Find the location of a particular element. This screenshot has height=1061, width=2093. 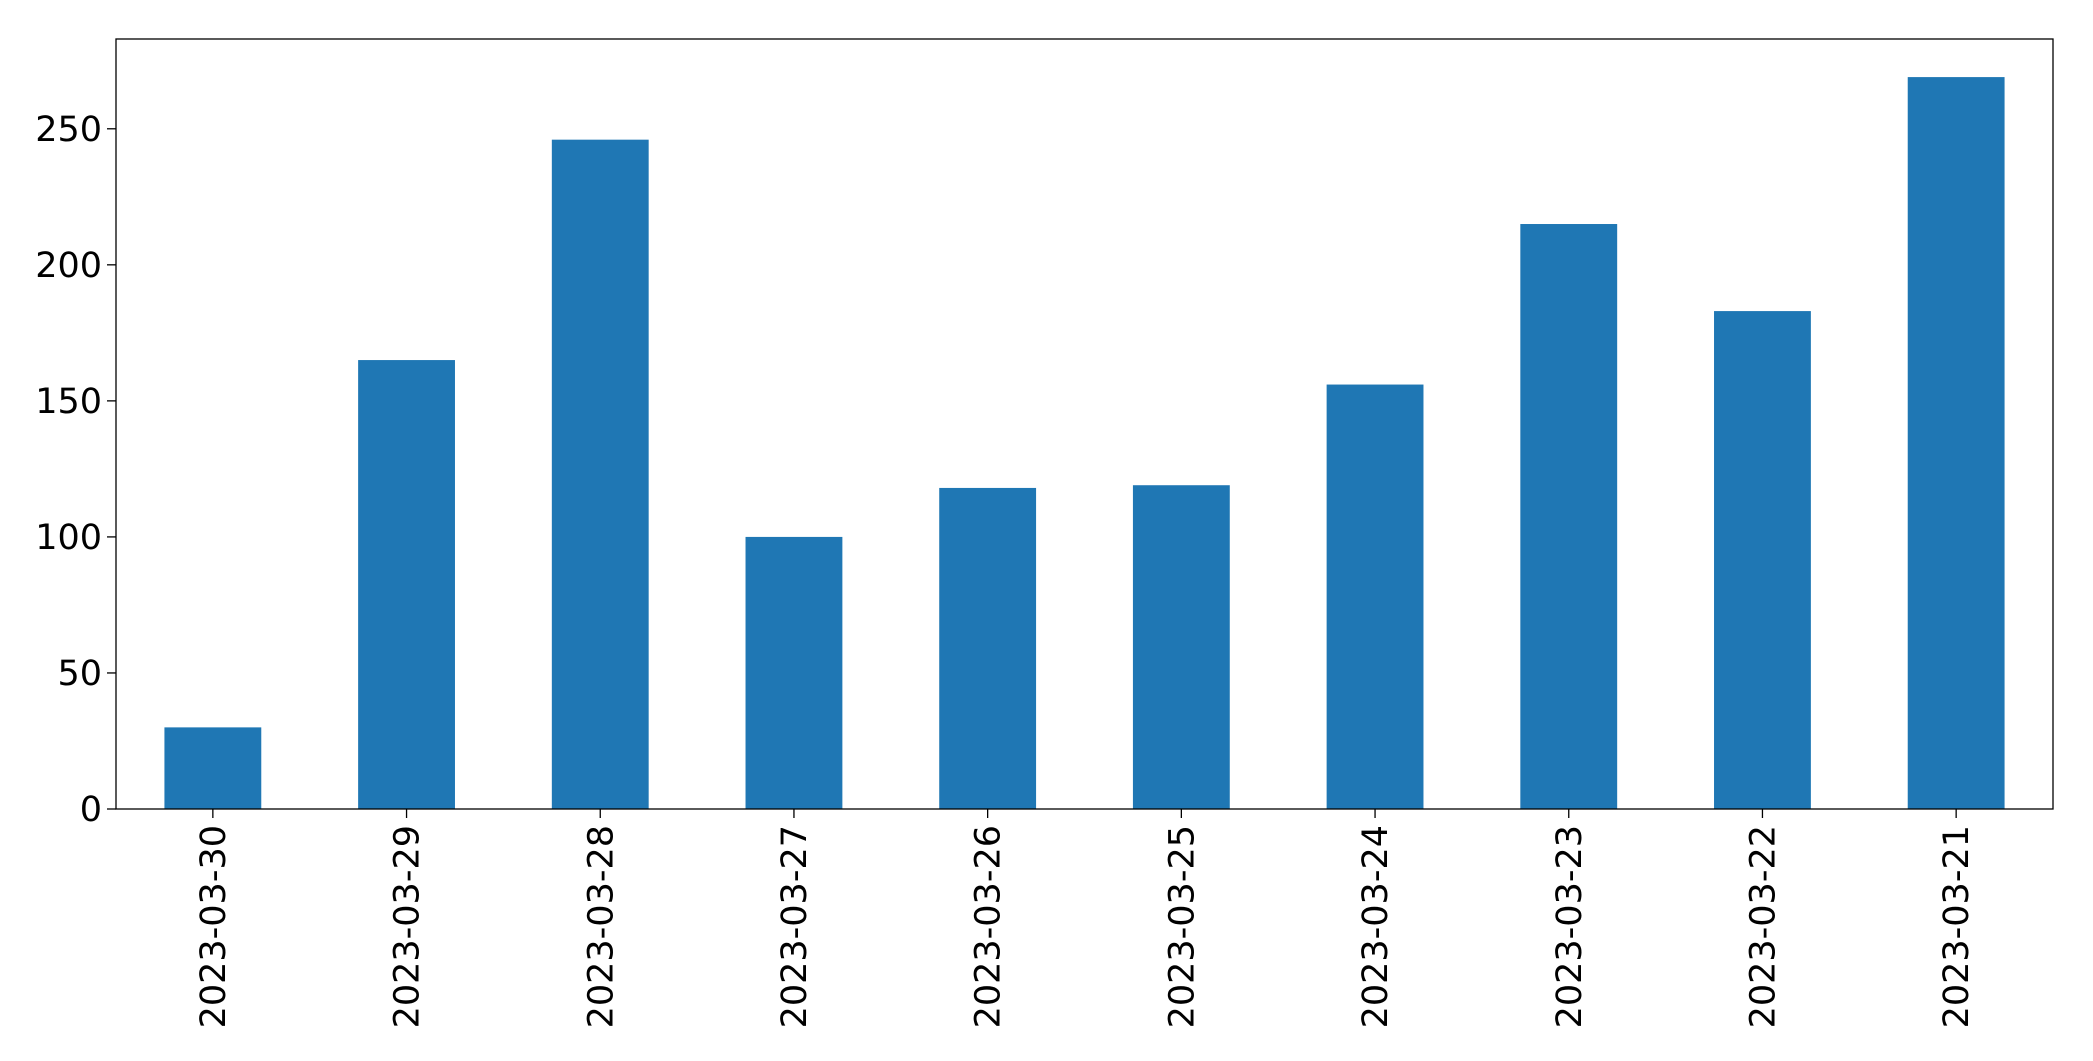

x-tick-label: 2023-03-28 is located at coordinates (601, 926).